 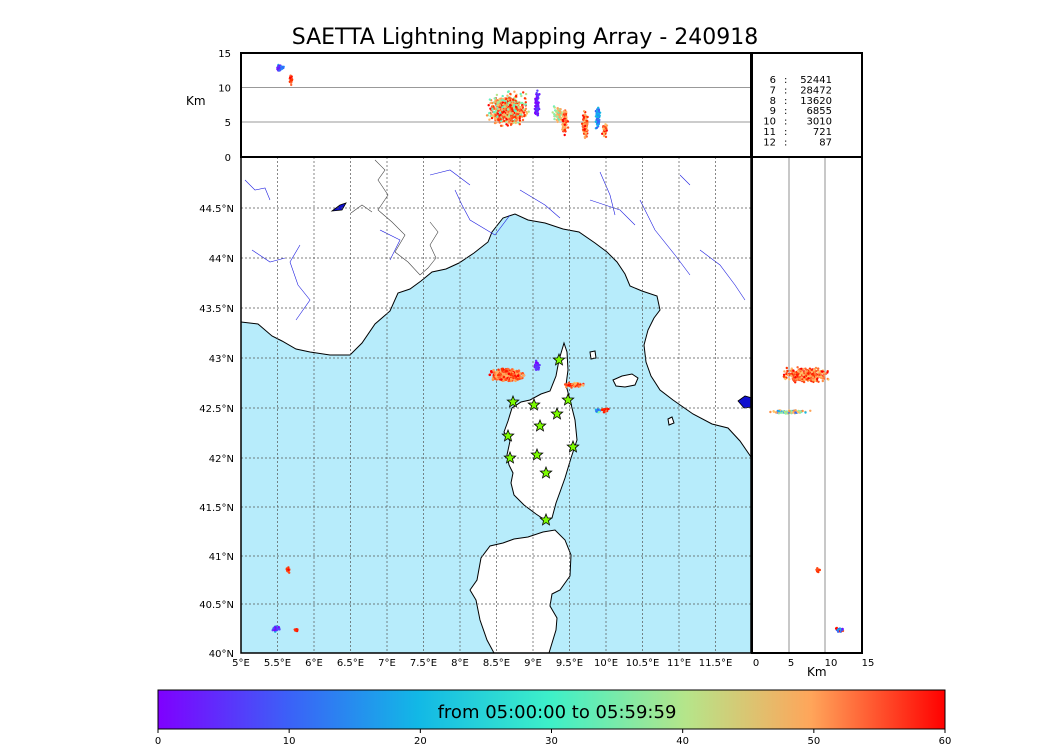 What do you see at coordinates (819, 111) in the screenshot?
I see `station-count: 6855` at bounding box center [819, 111].